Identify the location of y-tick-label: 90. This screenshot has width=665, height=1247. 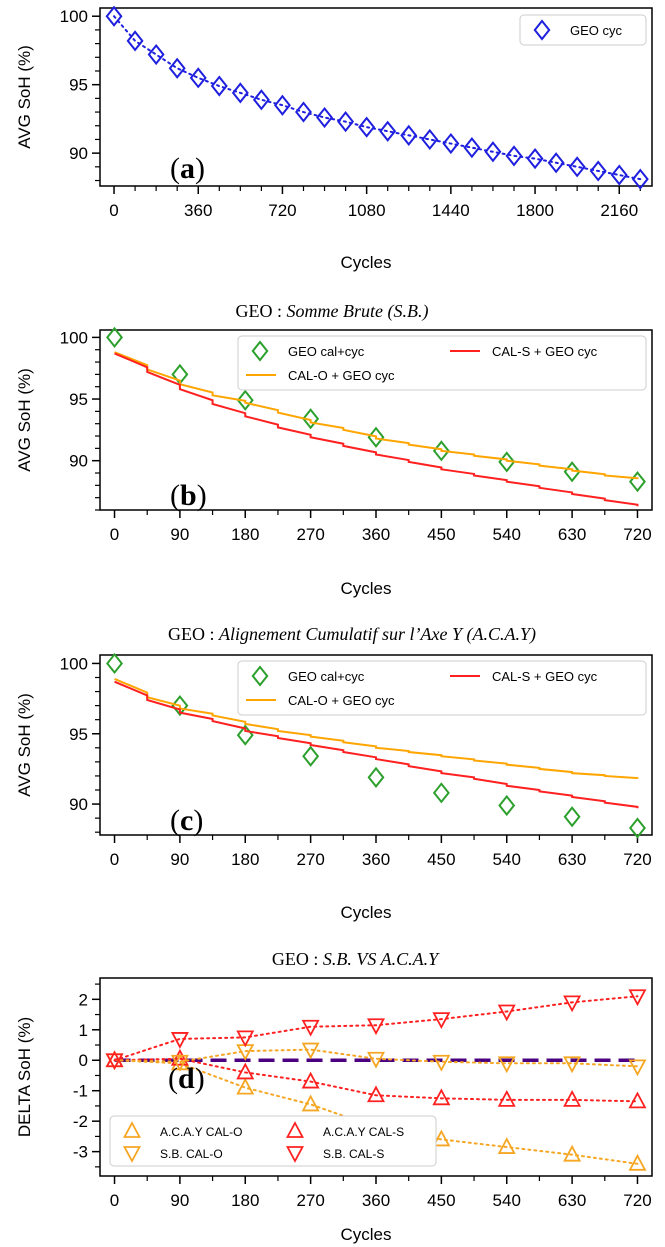
(78, 153).